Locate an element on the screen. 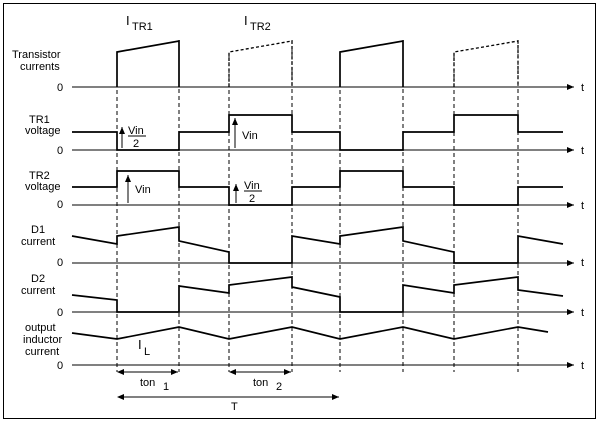 The image size is (599, 422). il-subscript: L is located at coordinates (147, 352).